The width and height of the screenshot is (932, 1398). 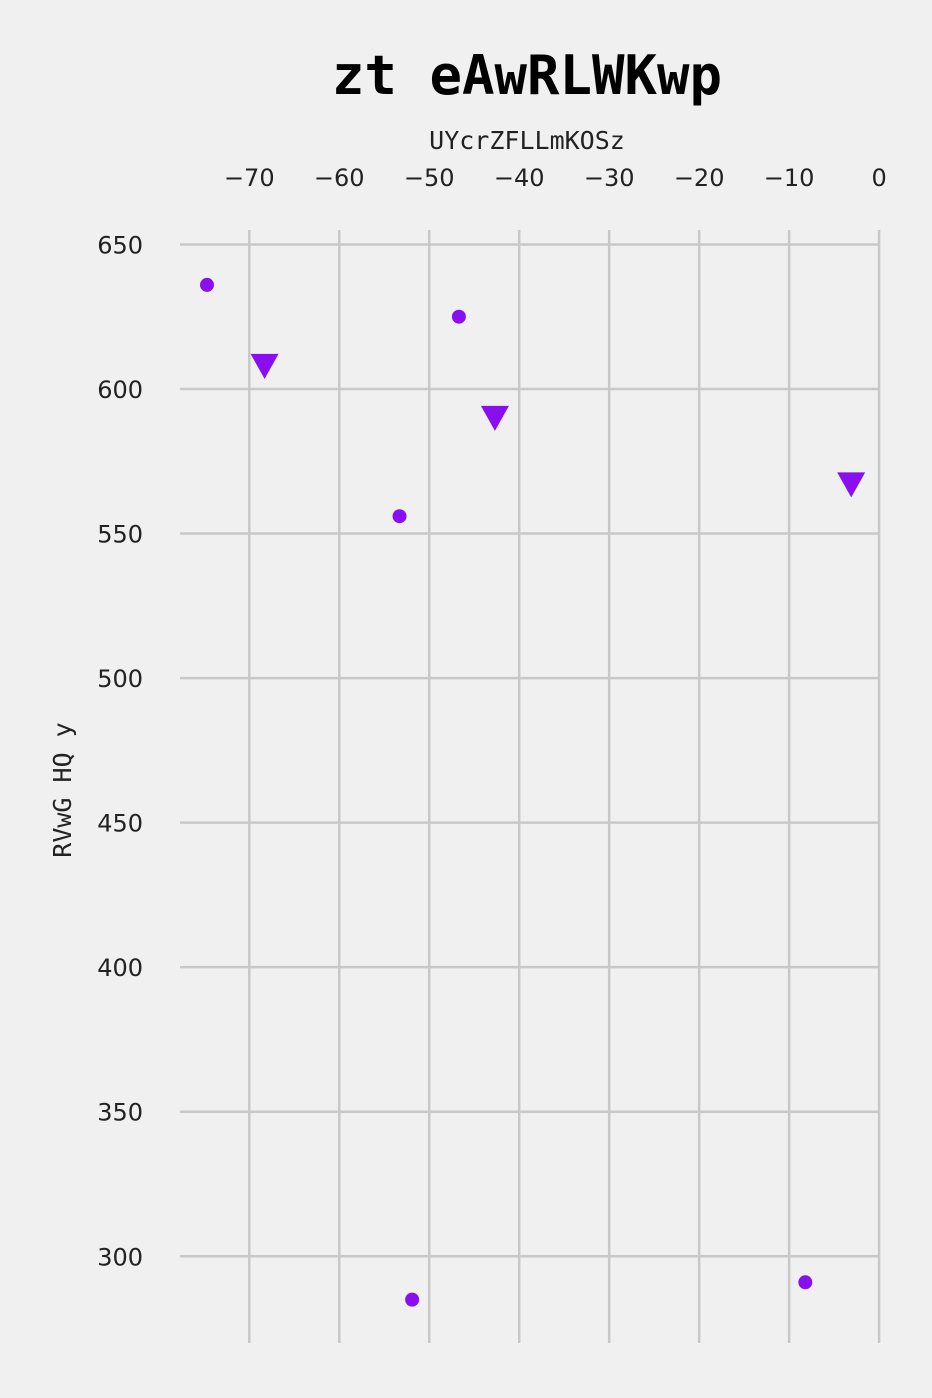 What do you see at coordinates (62, 789) in the screenshot?
I see `y-axis-label: RVwG HQ y` at bounding box center [62, 789].